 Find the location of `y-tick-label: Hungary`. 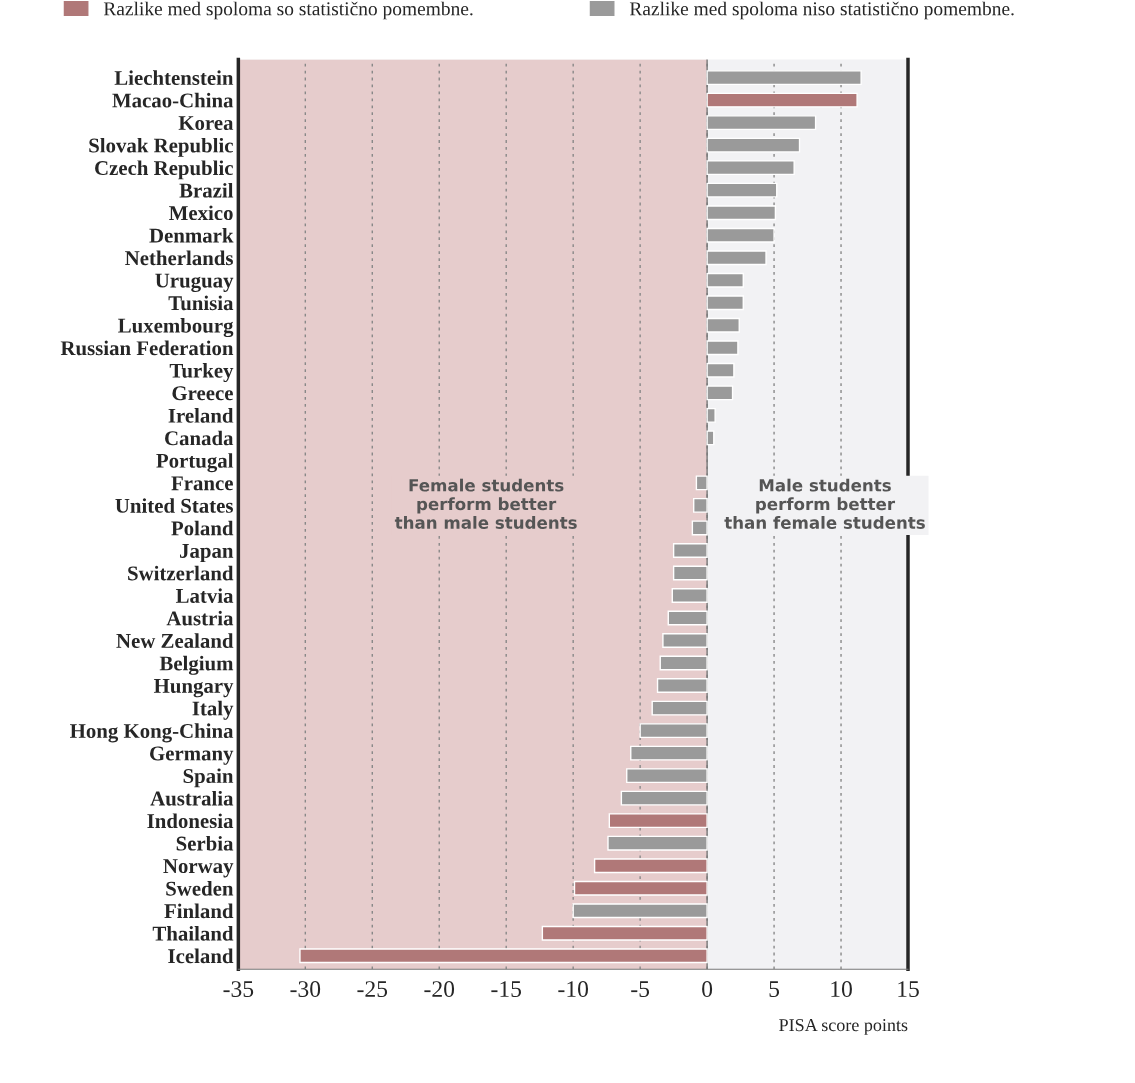

y-tick-label: Hungary is located at coordinates (193, 688).